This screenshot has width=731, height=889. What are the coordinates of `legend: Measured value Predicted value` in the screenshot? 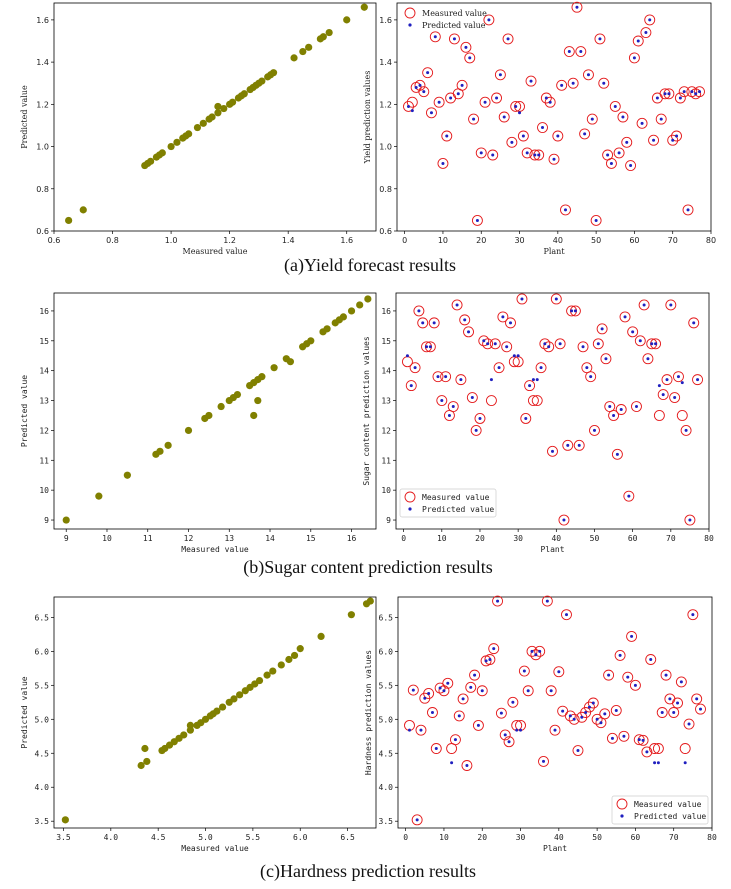 It's located at (660, 810).